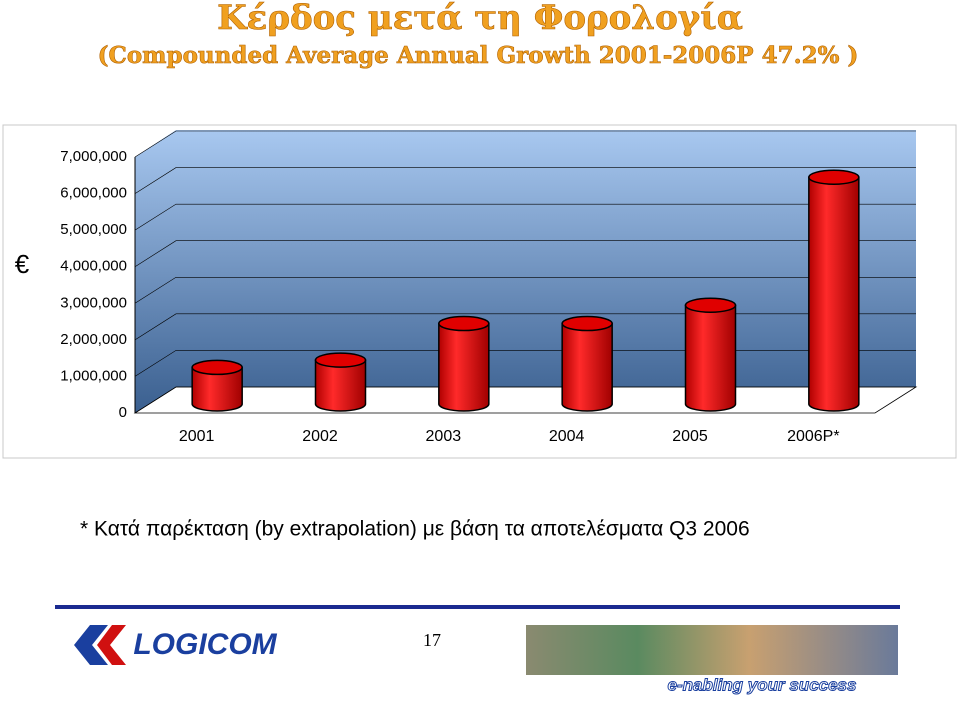  Describe the element at coordinates (567, 436) in the screenshot. I see `x-tick-label: 2004` at that location.